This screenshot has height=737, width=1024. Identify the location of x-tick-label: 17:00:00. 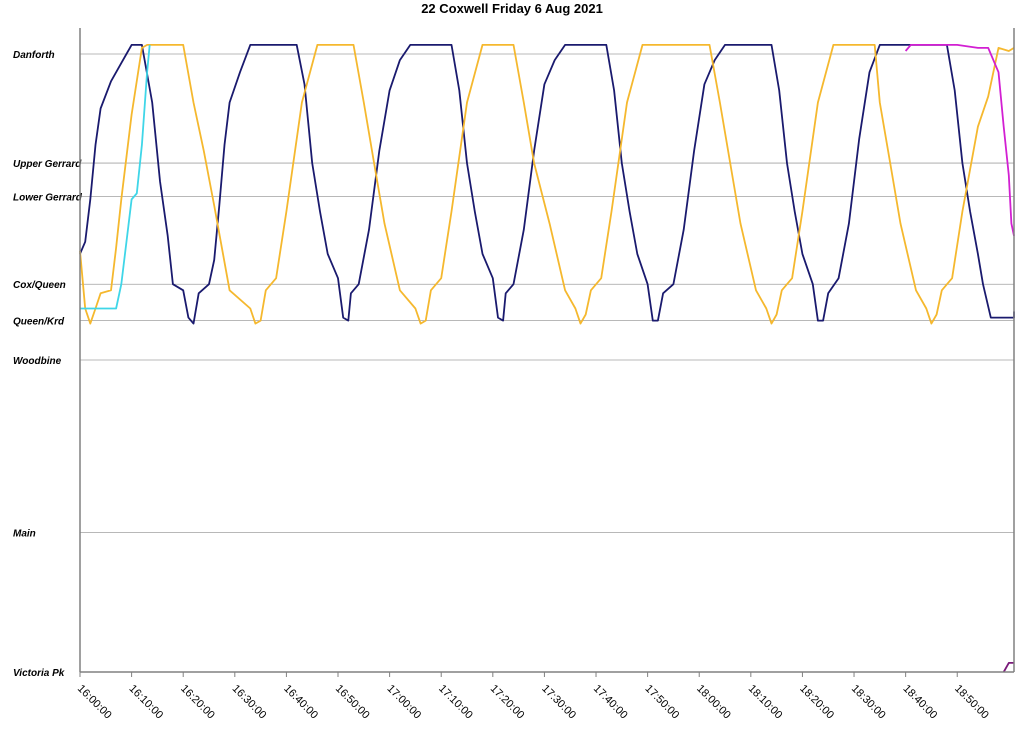
(403, 702).